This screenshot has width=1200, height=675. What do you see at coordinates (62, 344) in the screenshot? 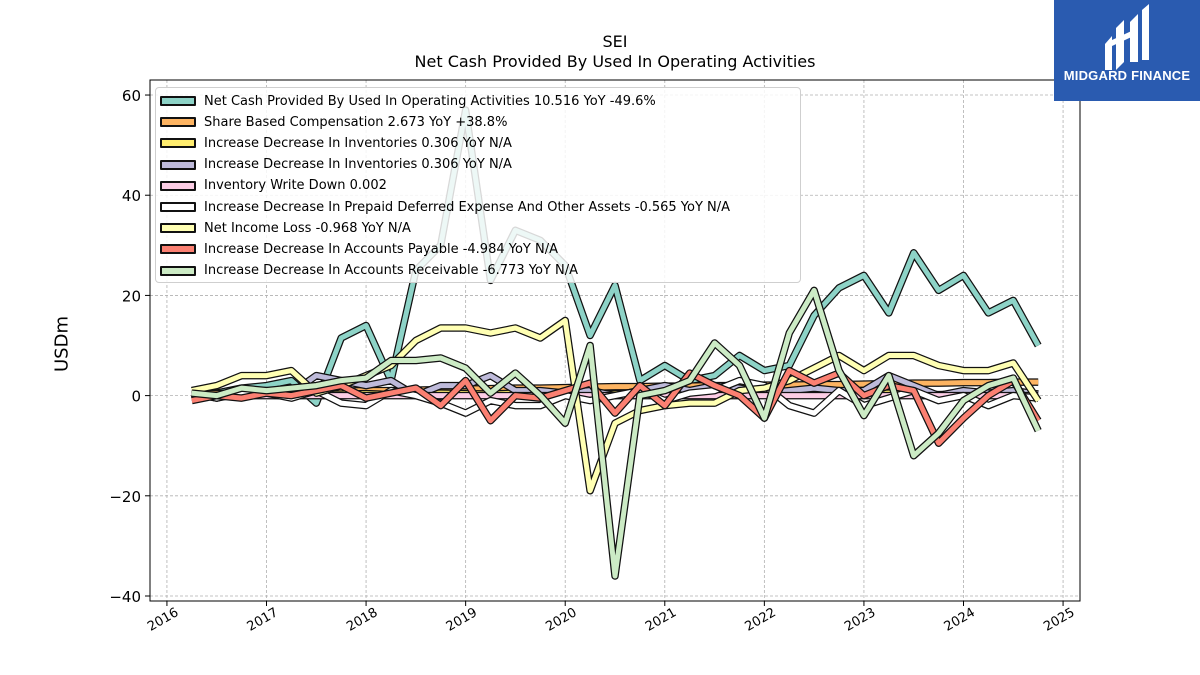
I see `y-axis-label: USDm` at bounding box center [62, 344].